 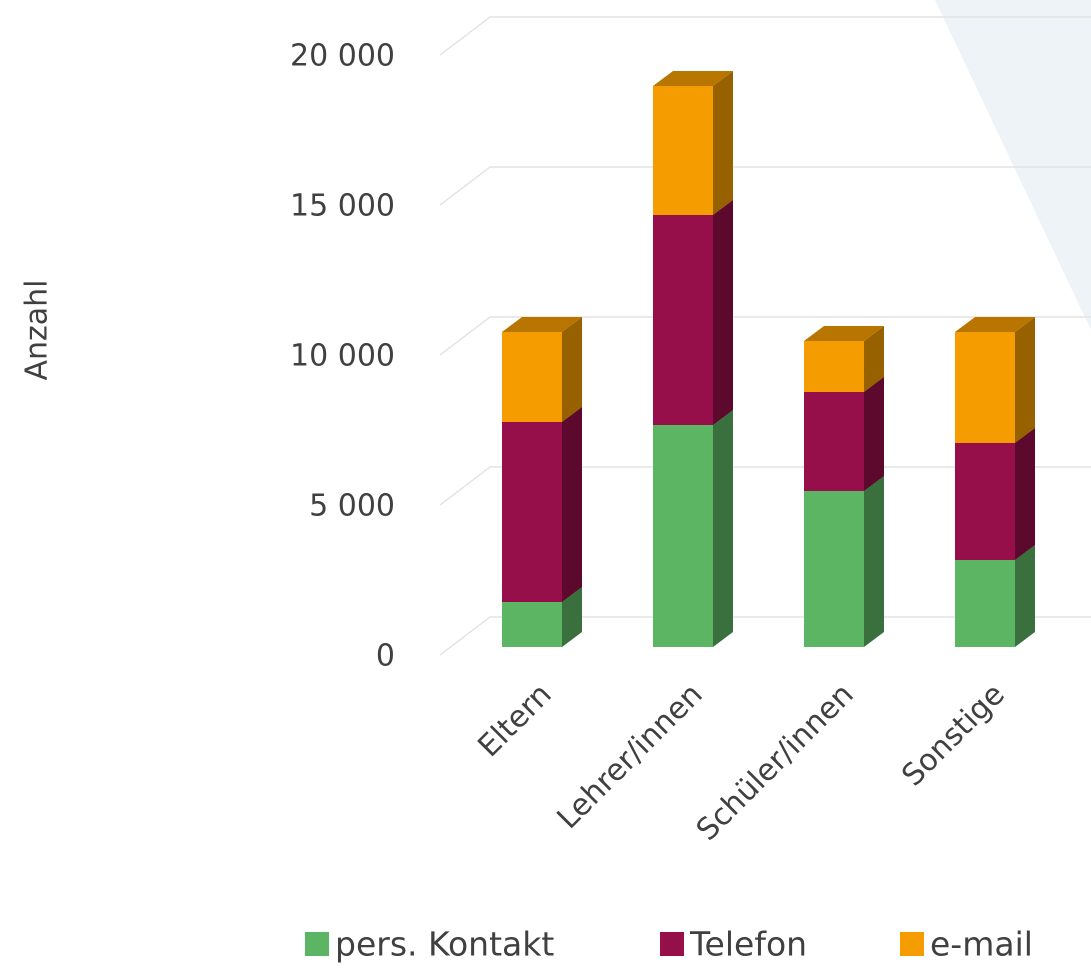 What do you see at coordinates (1013, 165) in the screenshot?
I see `background-shape` at bounding box center [1013, 165].